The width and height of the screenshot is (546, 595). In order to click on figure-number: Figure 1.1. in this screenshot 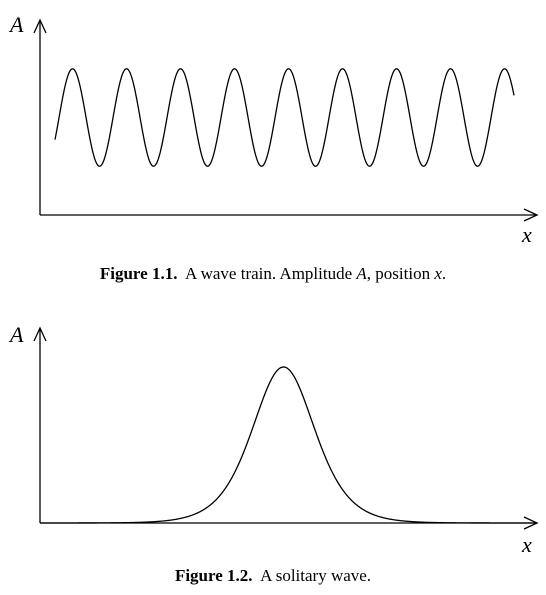, I will do `click(138, 273)`.